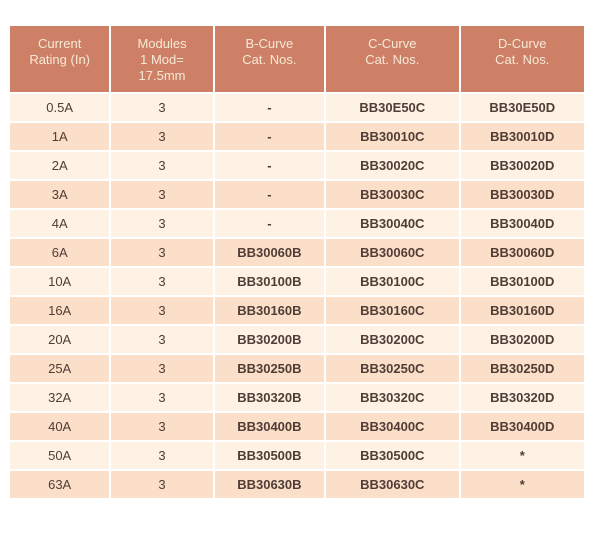 The image size is (612, 536). I want to click on column-header-b-curve: B-Curve Cat. Nos., so click(269, 59).